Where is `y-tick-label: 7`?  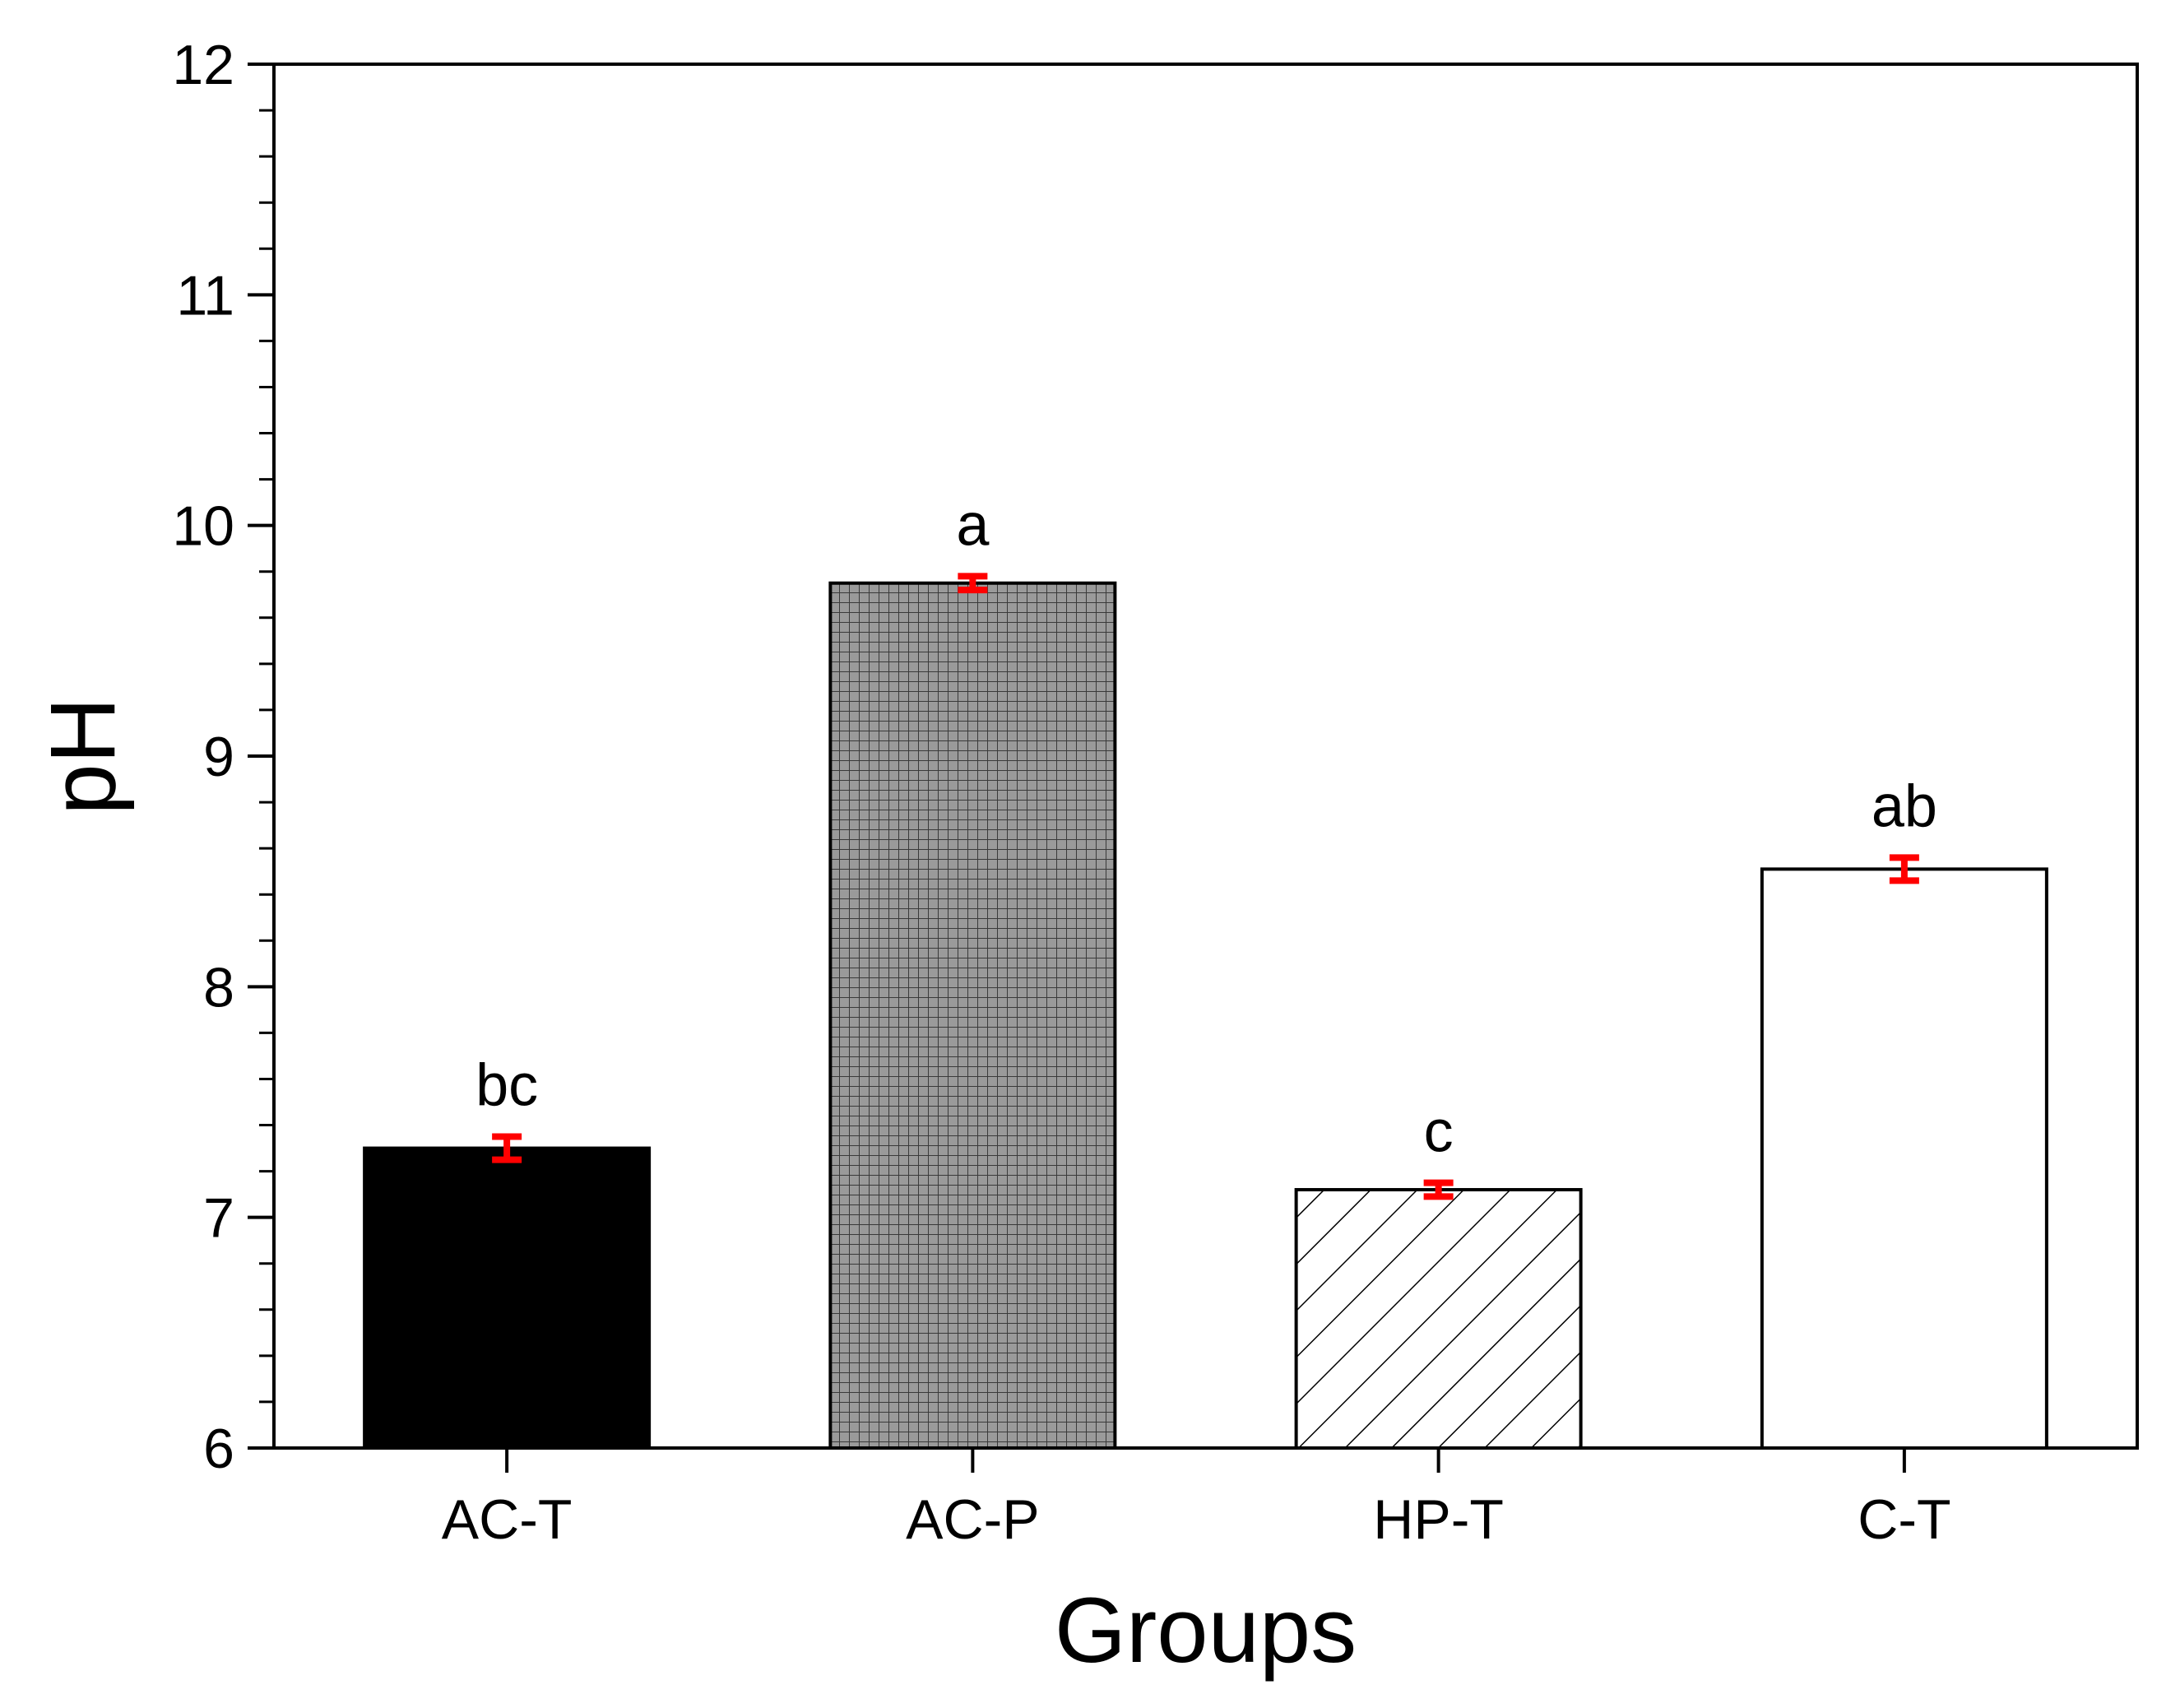 y-tick-label: 7 is located at coordinates (218, 1218).